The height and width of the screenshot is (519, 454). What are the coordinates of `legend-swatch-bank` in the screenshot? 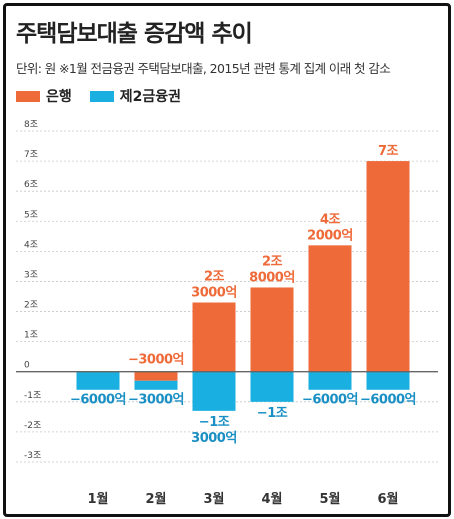 It's located at (28, 96).